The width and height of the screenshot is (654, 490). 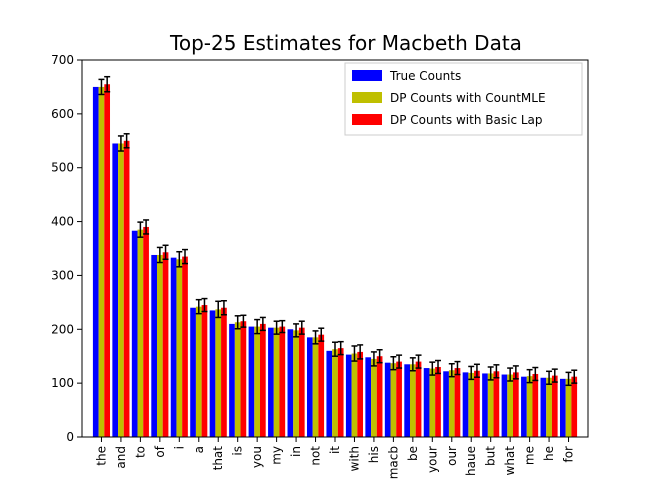 What do you see at coordinates (510, 405) in the screenshot?
I see `bar-1-what` at bounding box center [510, 405].